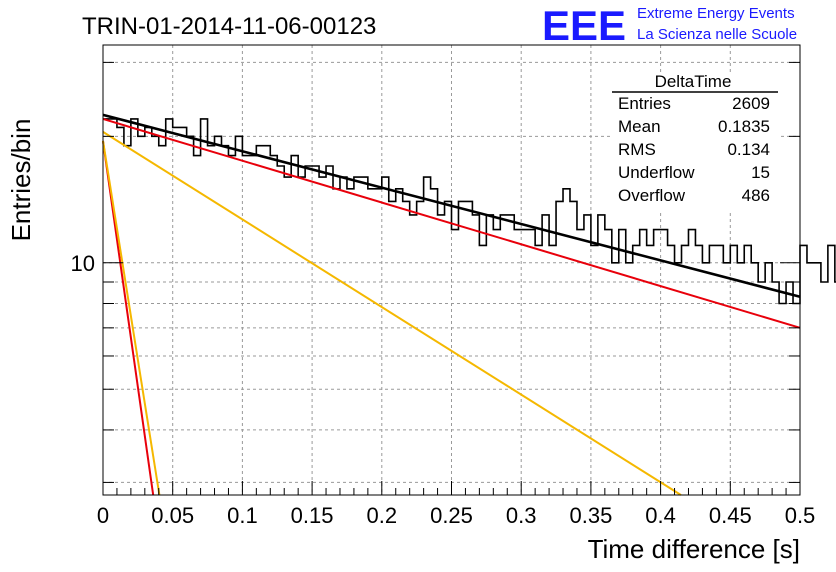 The width and height of the screenshot is (836, 572). Describe the element at coordinates (717, 34) in the screenshot. I see `logo-line-2: La Scienza nelle Scuole` at that location.